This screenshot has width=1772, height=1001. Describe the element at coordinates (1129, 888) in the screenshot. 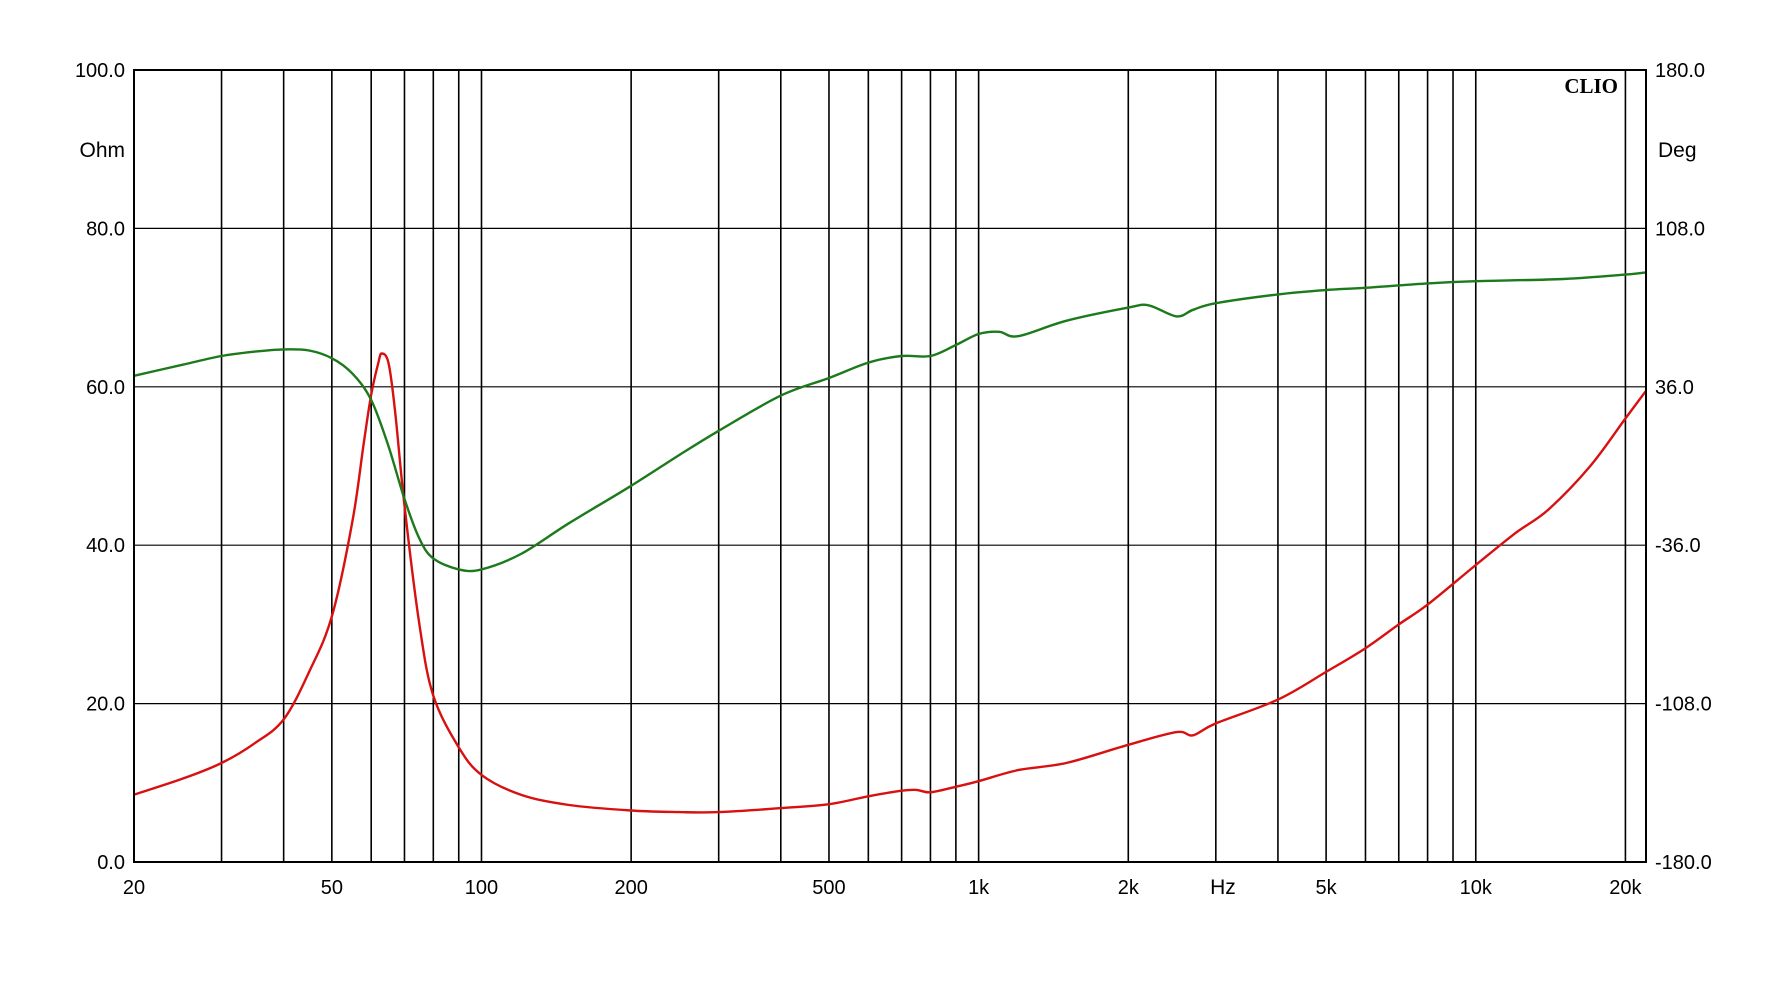

I see `x-tick-label: 2k` at that location.